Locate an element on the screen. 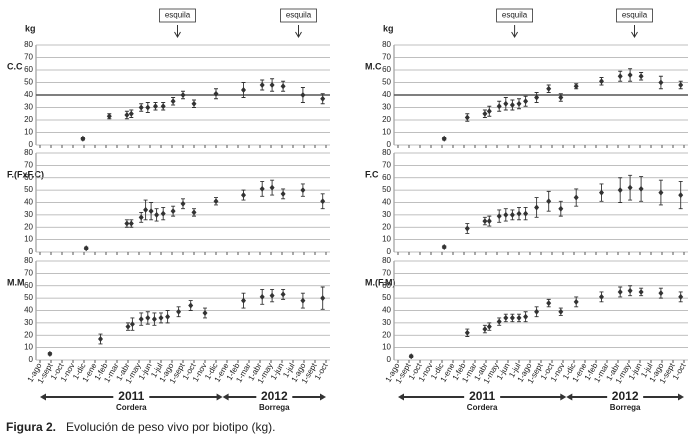 This screenshot has width=691, height=446. panel-title: C.C is located at coordinates (15, 66).